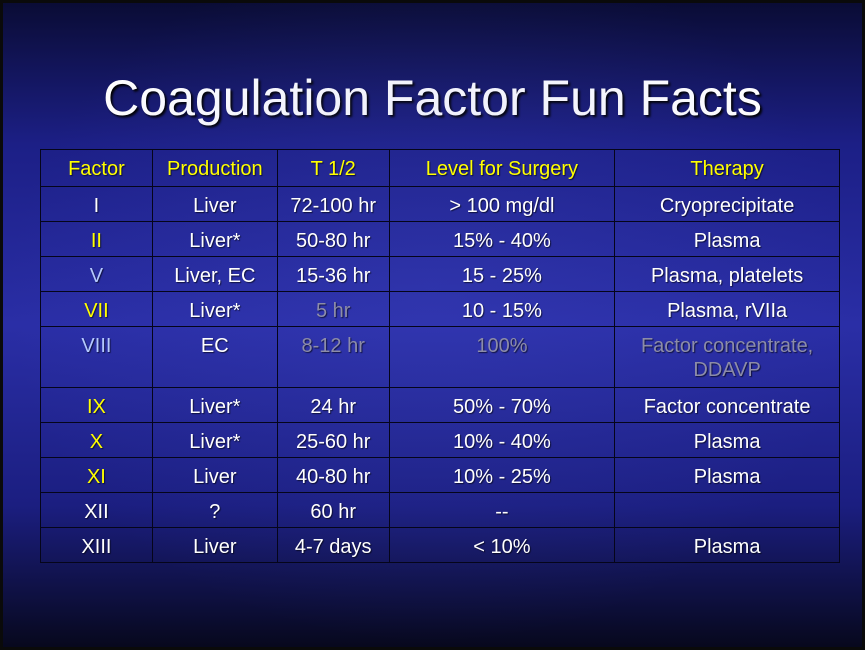 The width and height of the screenshot is (865, 650). What do you see at coordinates (727, 346) in the screenshot?
I see `therapy-line: Factor concentrate,` at bounding box center [727, 346].